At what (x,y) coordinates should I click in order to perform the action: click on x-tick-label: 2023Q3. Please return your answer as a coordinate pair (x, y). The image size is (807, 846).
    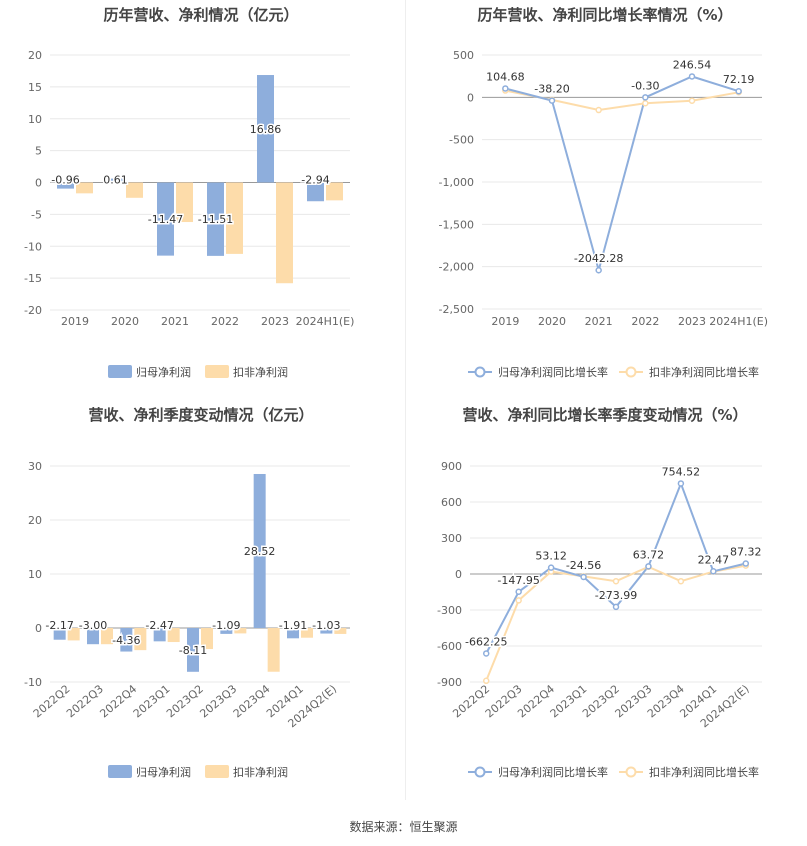
    Looking at the image, I should click on (218, 701).